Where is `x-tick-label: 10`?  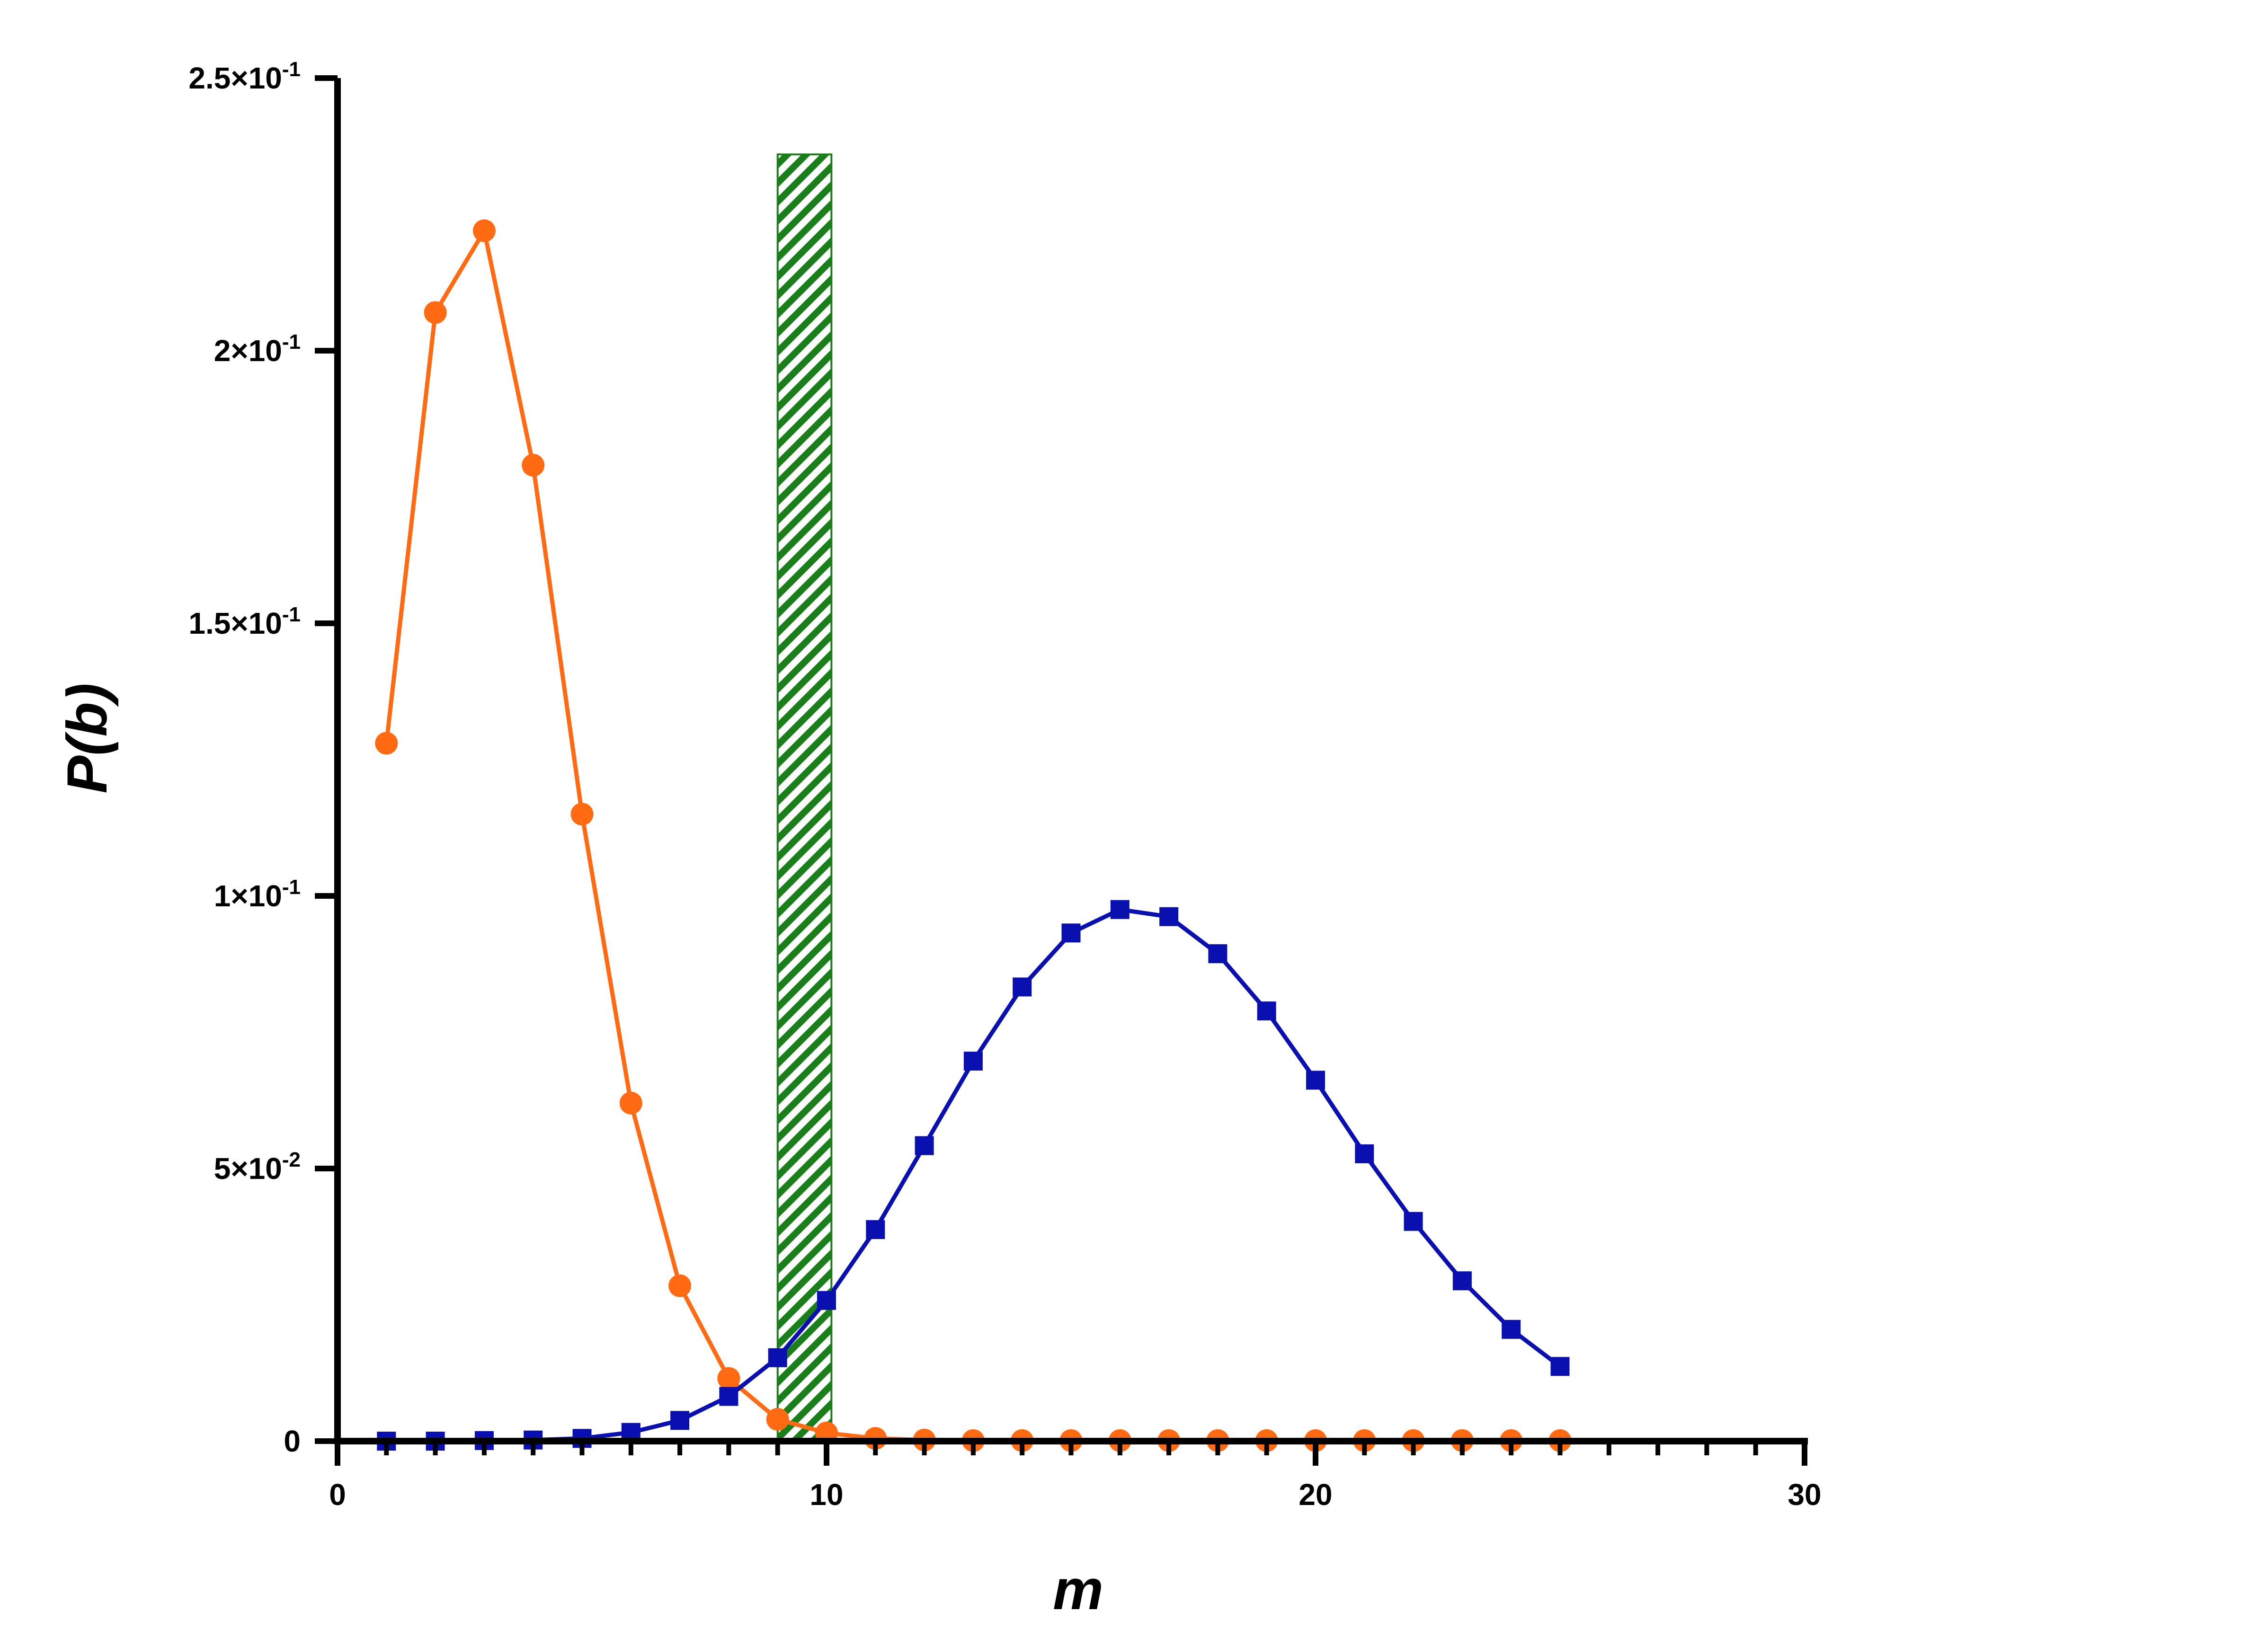 x-tick-label: 10 is located at coordinates (826, 1495).